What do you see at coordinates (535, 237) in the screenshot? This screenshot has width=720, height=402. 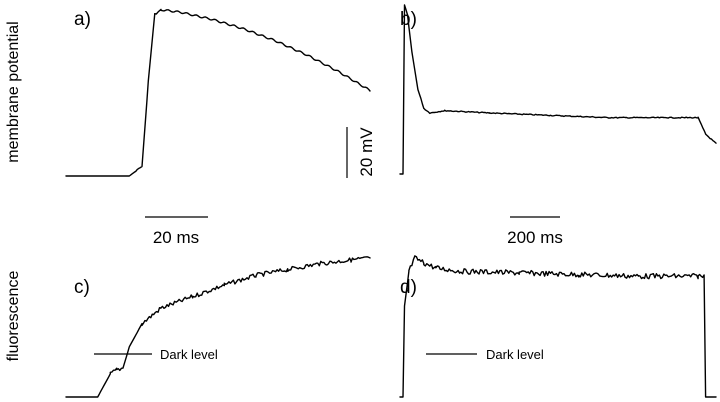 I see `time-scale-label-200ms: 200 ms` at bounding box center [535, 237].